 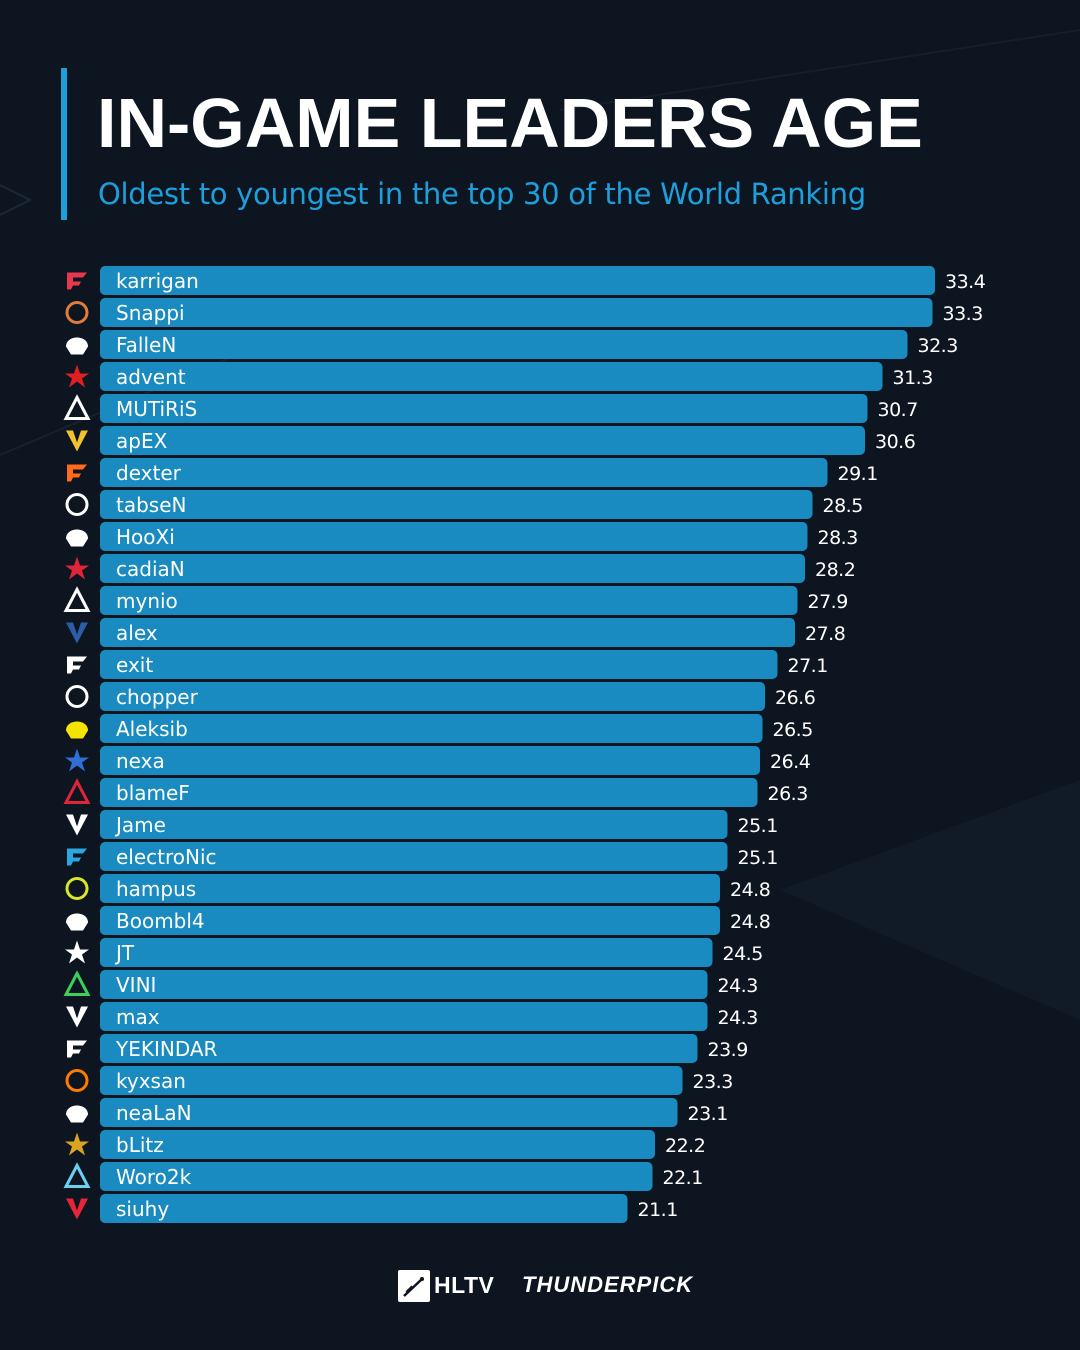 I want to click on bar-cadian, so click(x=452, y=568).